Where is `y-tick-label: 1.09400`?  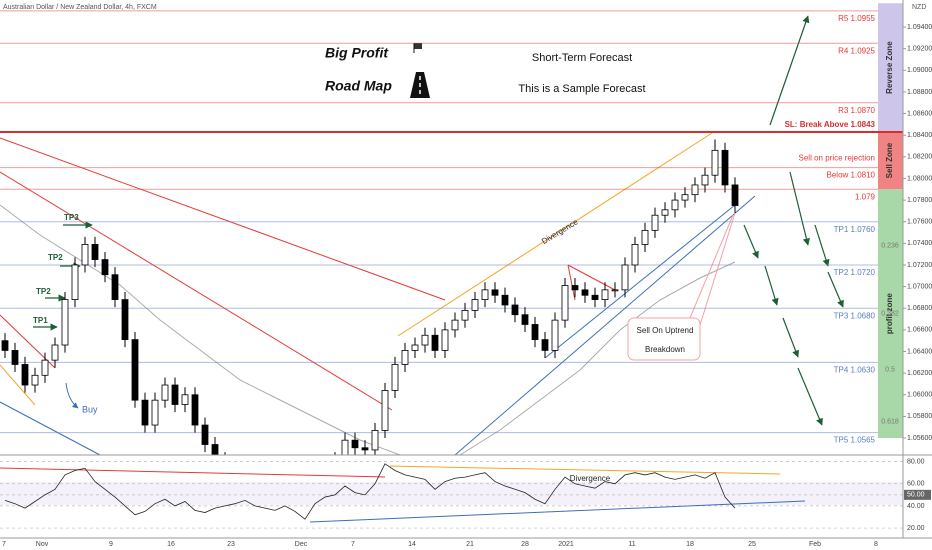 y-tick-label: 1.09400 is located at coordinates (919, 27).